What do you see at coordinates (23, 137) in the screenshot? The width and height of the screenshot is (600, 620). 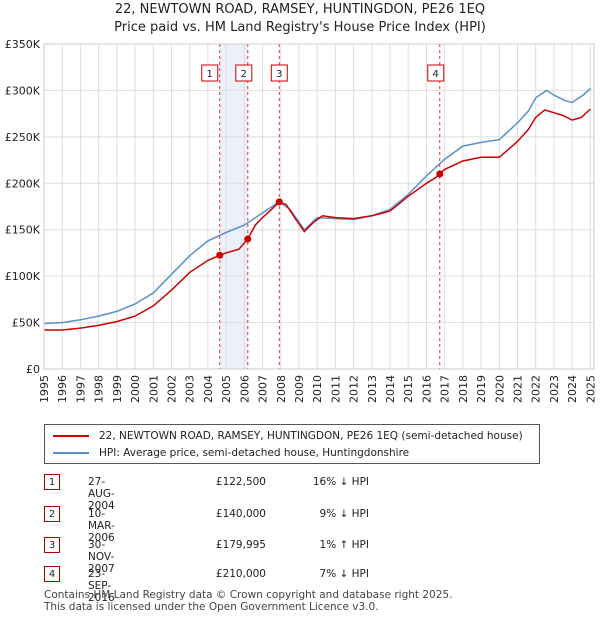 I see `y-tick-label: £250K` at bounding box center [23, 137].